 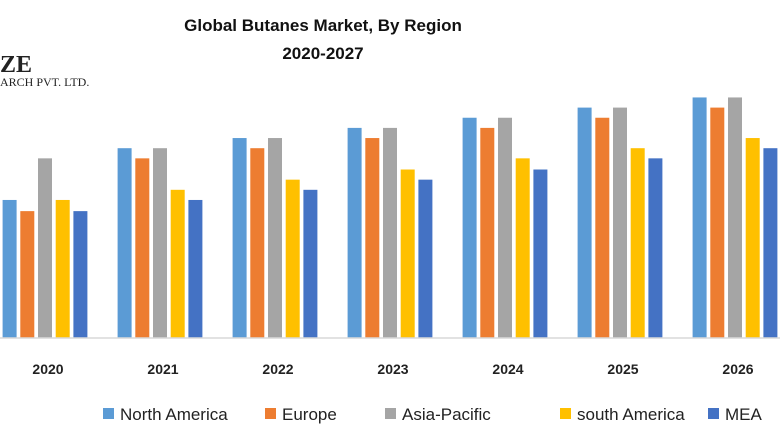 I want to click on legend-label: Europe, so click(x=309, y=414).